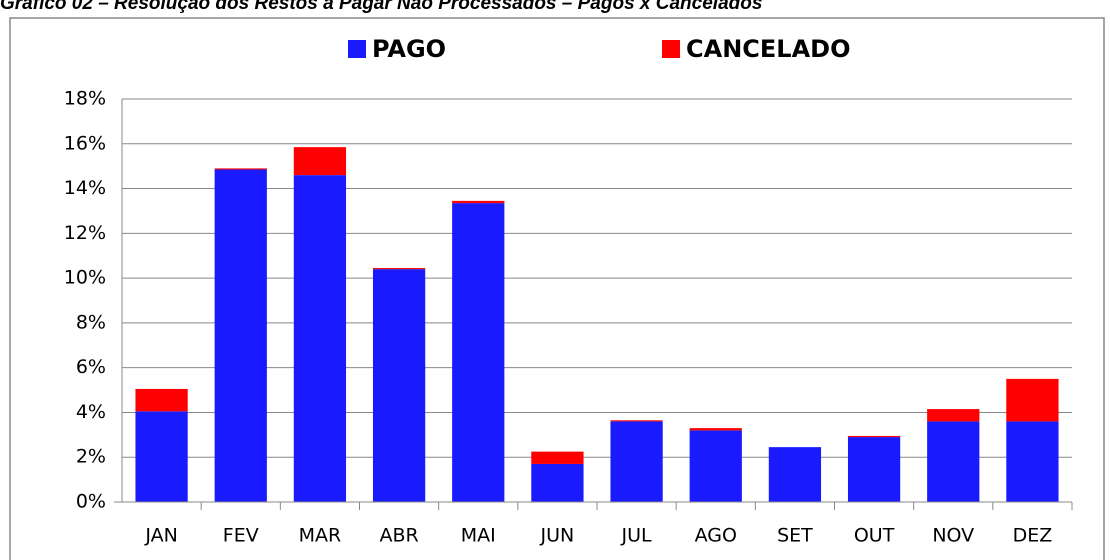 This screenshot has width=1110, height=560. Describe the element at coordinates (85, 278) in the screenshot. I see `y-tick-label: 10%` at that location.